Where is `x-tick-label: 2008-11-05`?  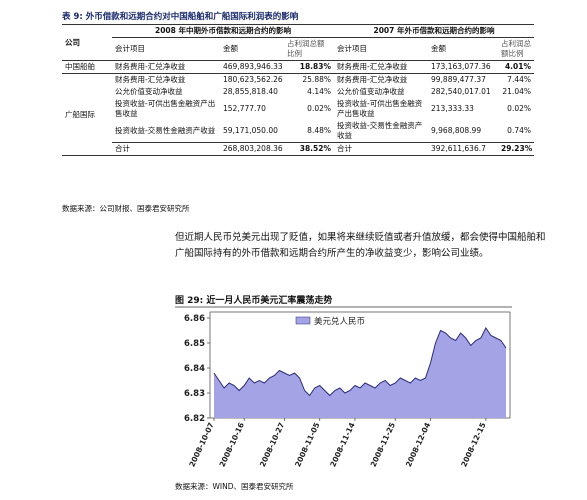
x-tick-label: 2008-11-05 is located at coordinates (307, 444).